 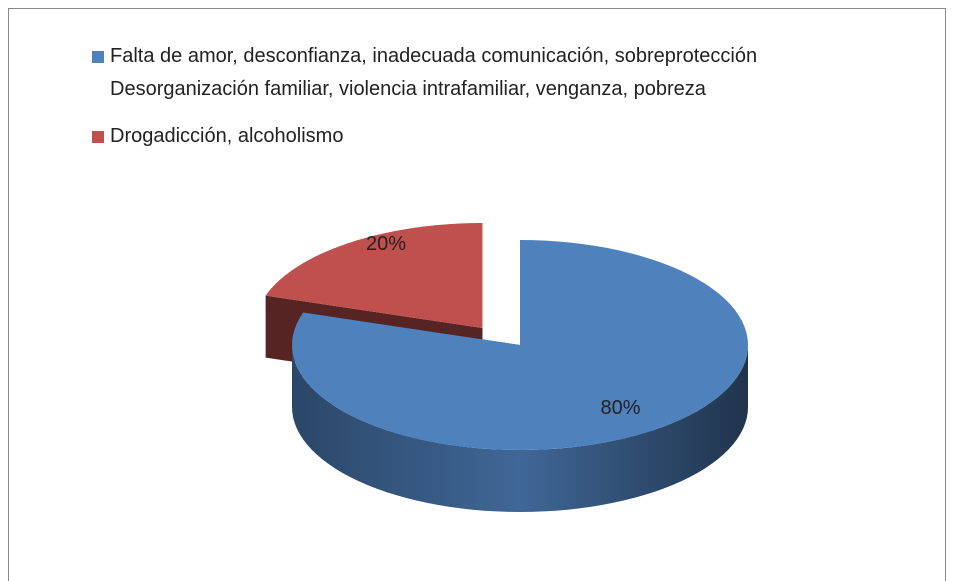 I want to click on slice-wall, so click(x=520, y=428).